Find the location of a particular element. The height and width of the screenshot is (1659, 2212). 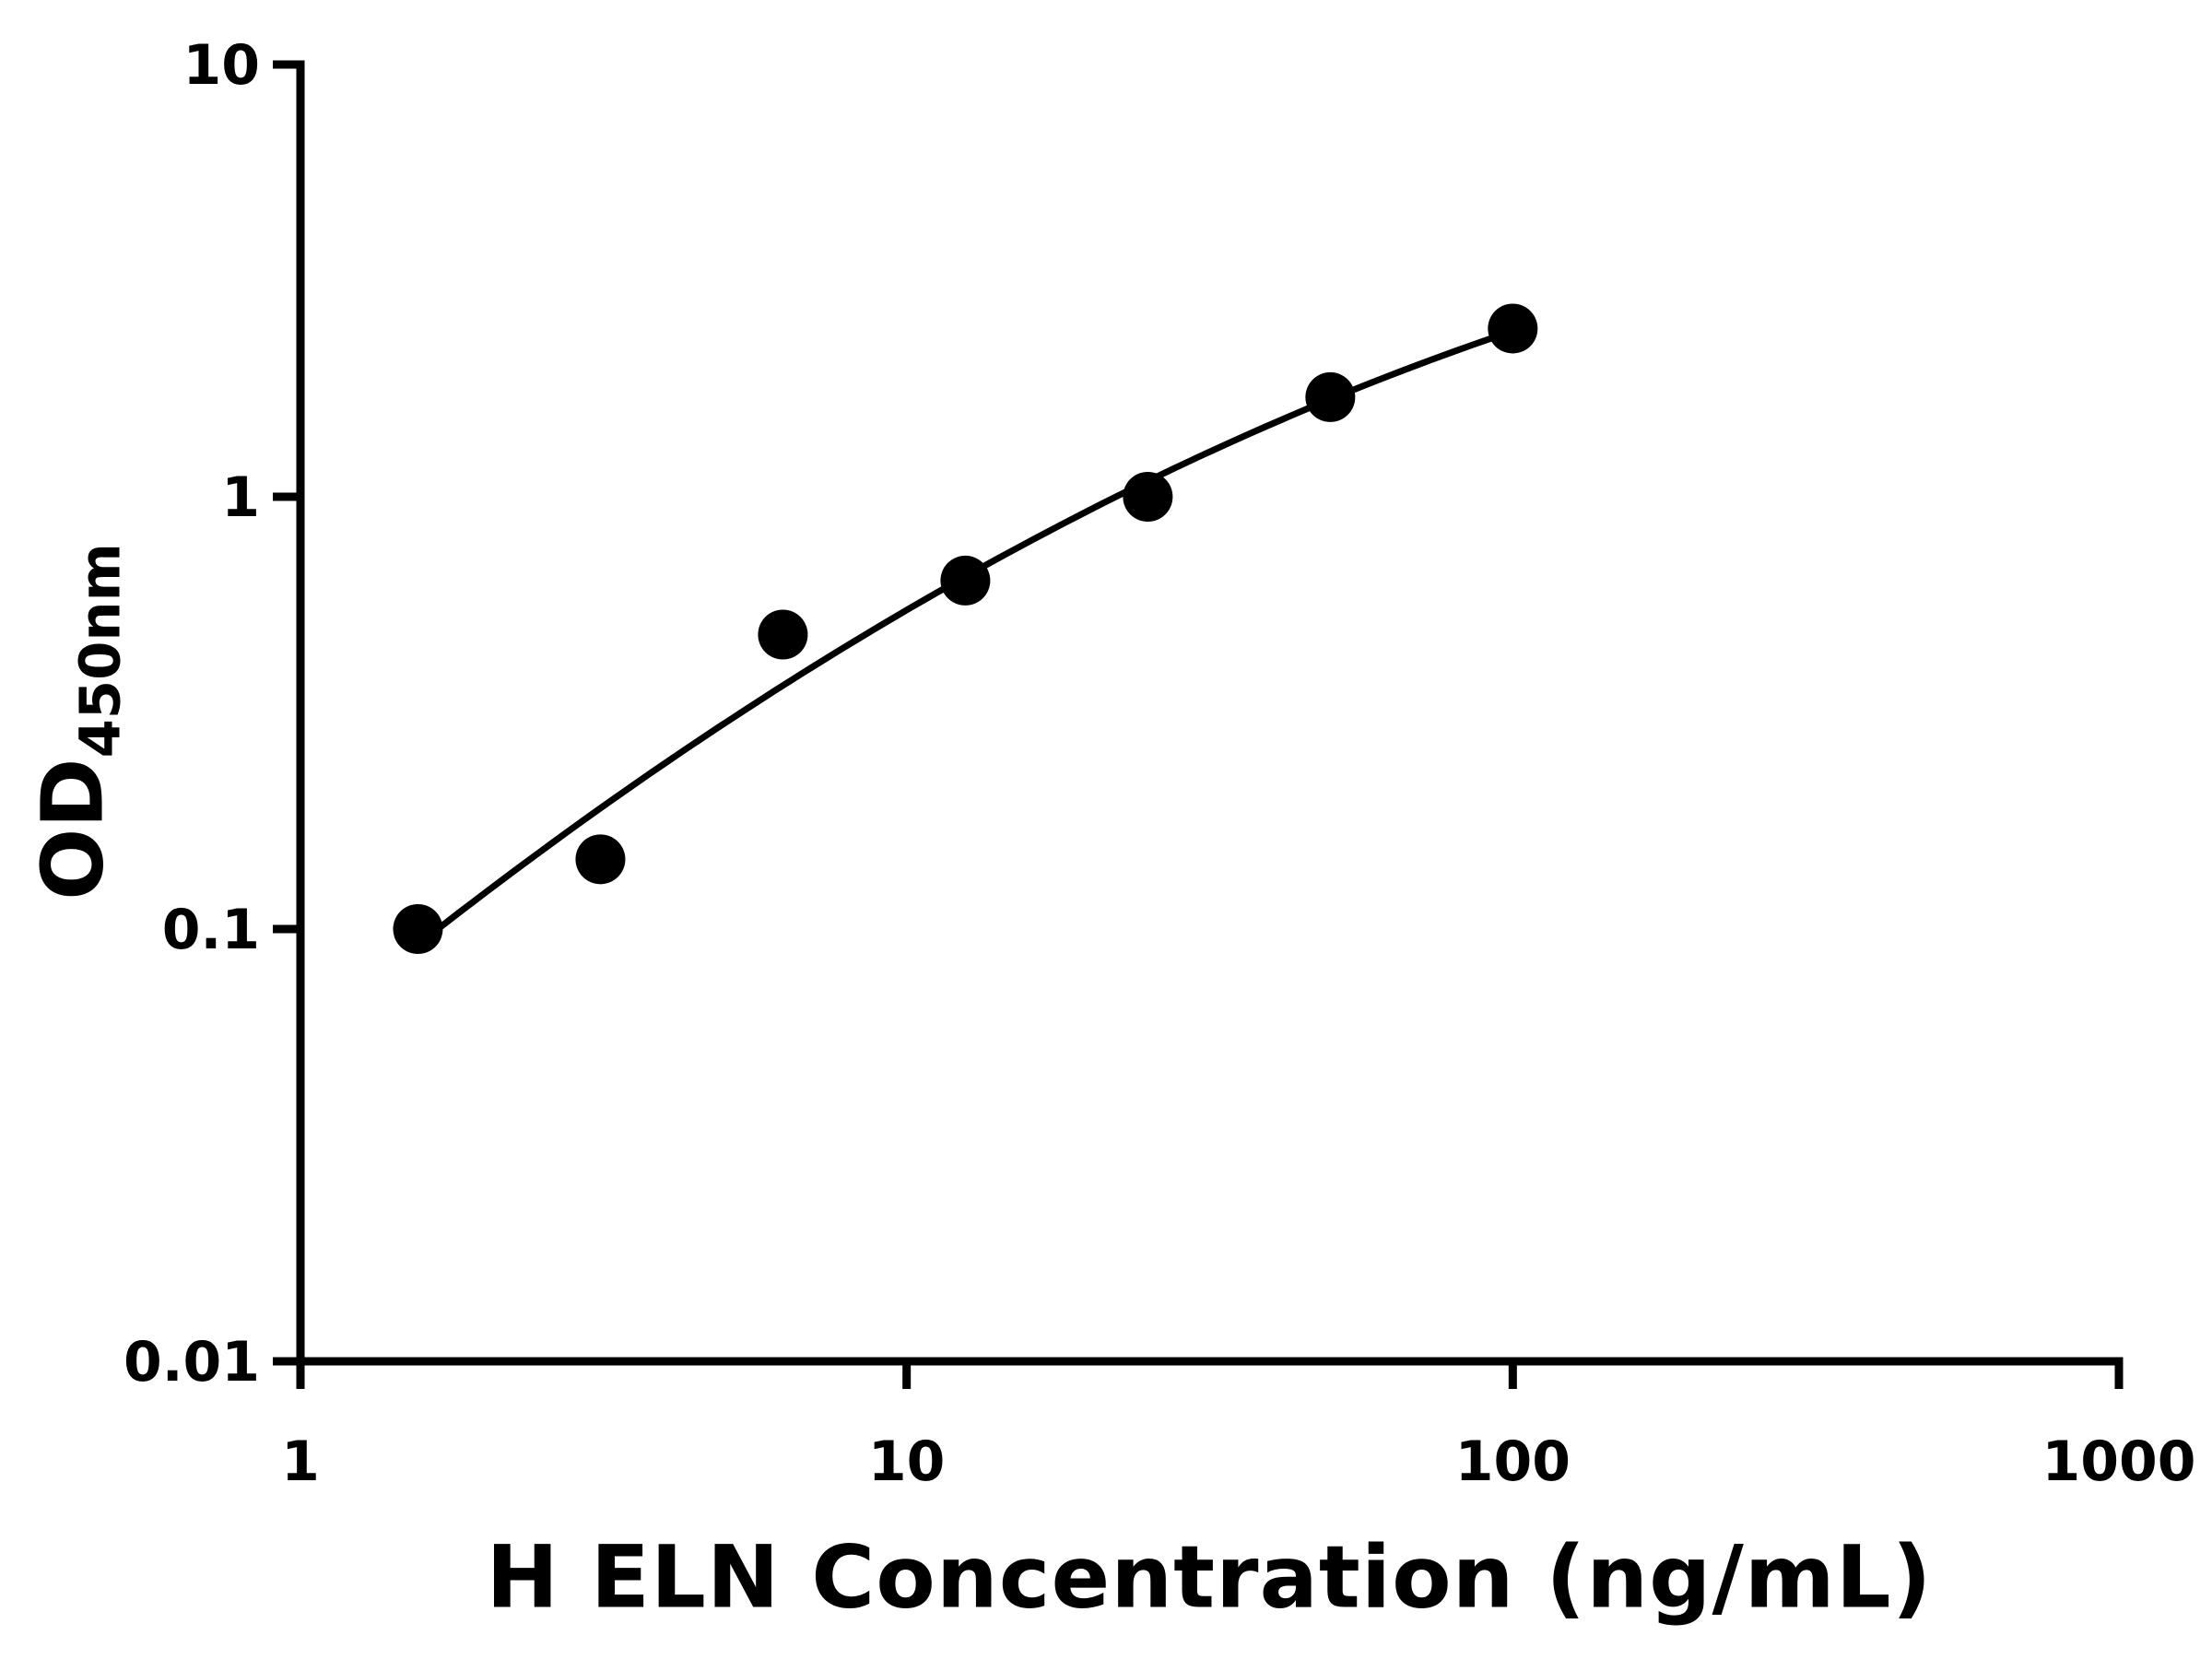

y-tick-label: 10 is located at coordinates (222, 65).